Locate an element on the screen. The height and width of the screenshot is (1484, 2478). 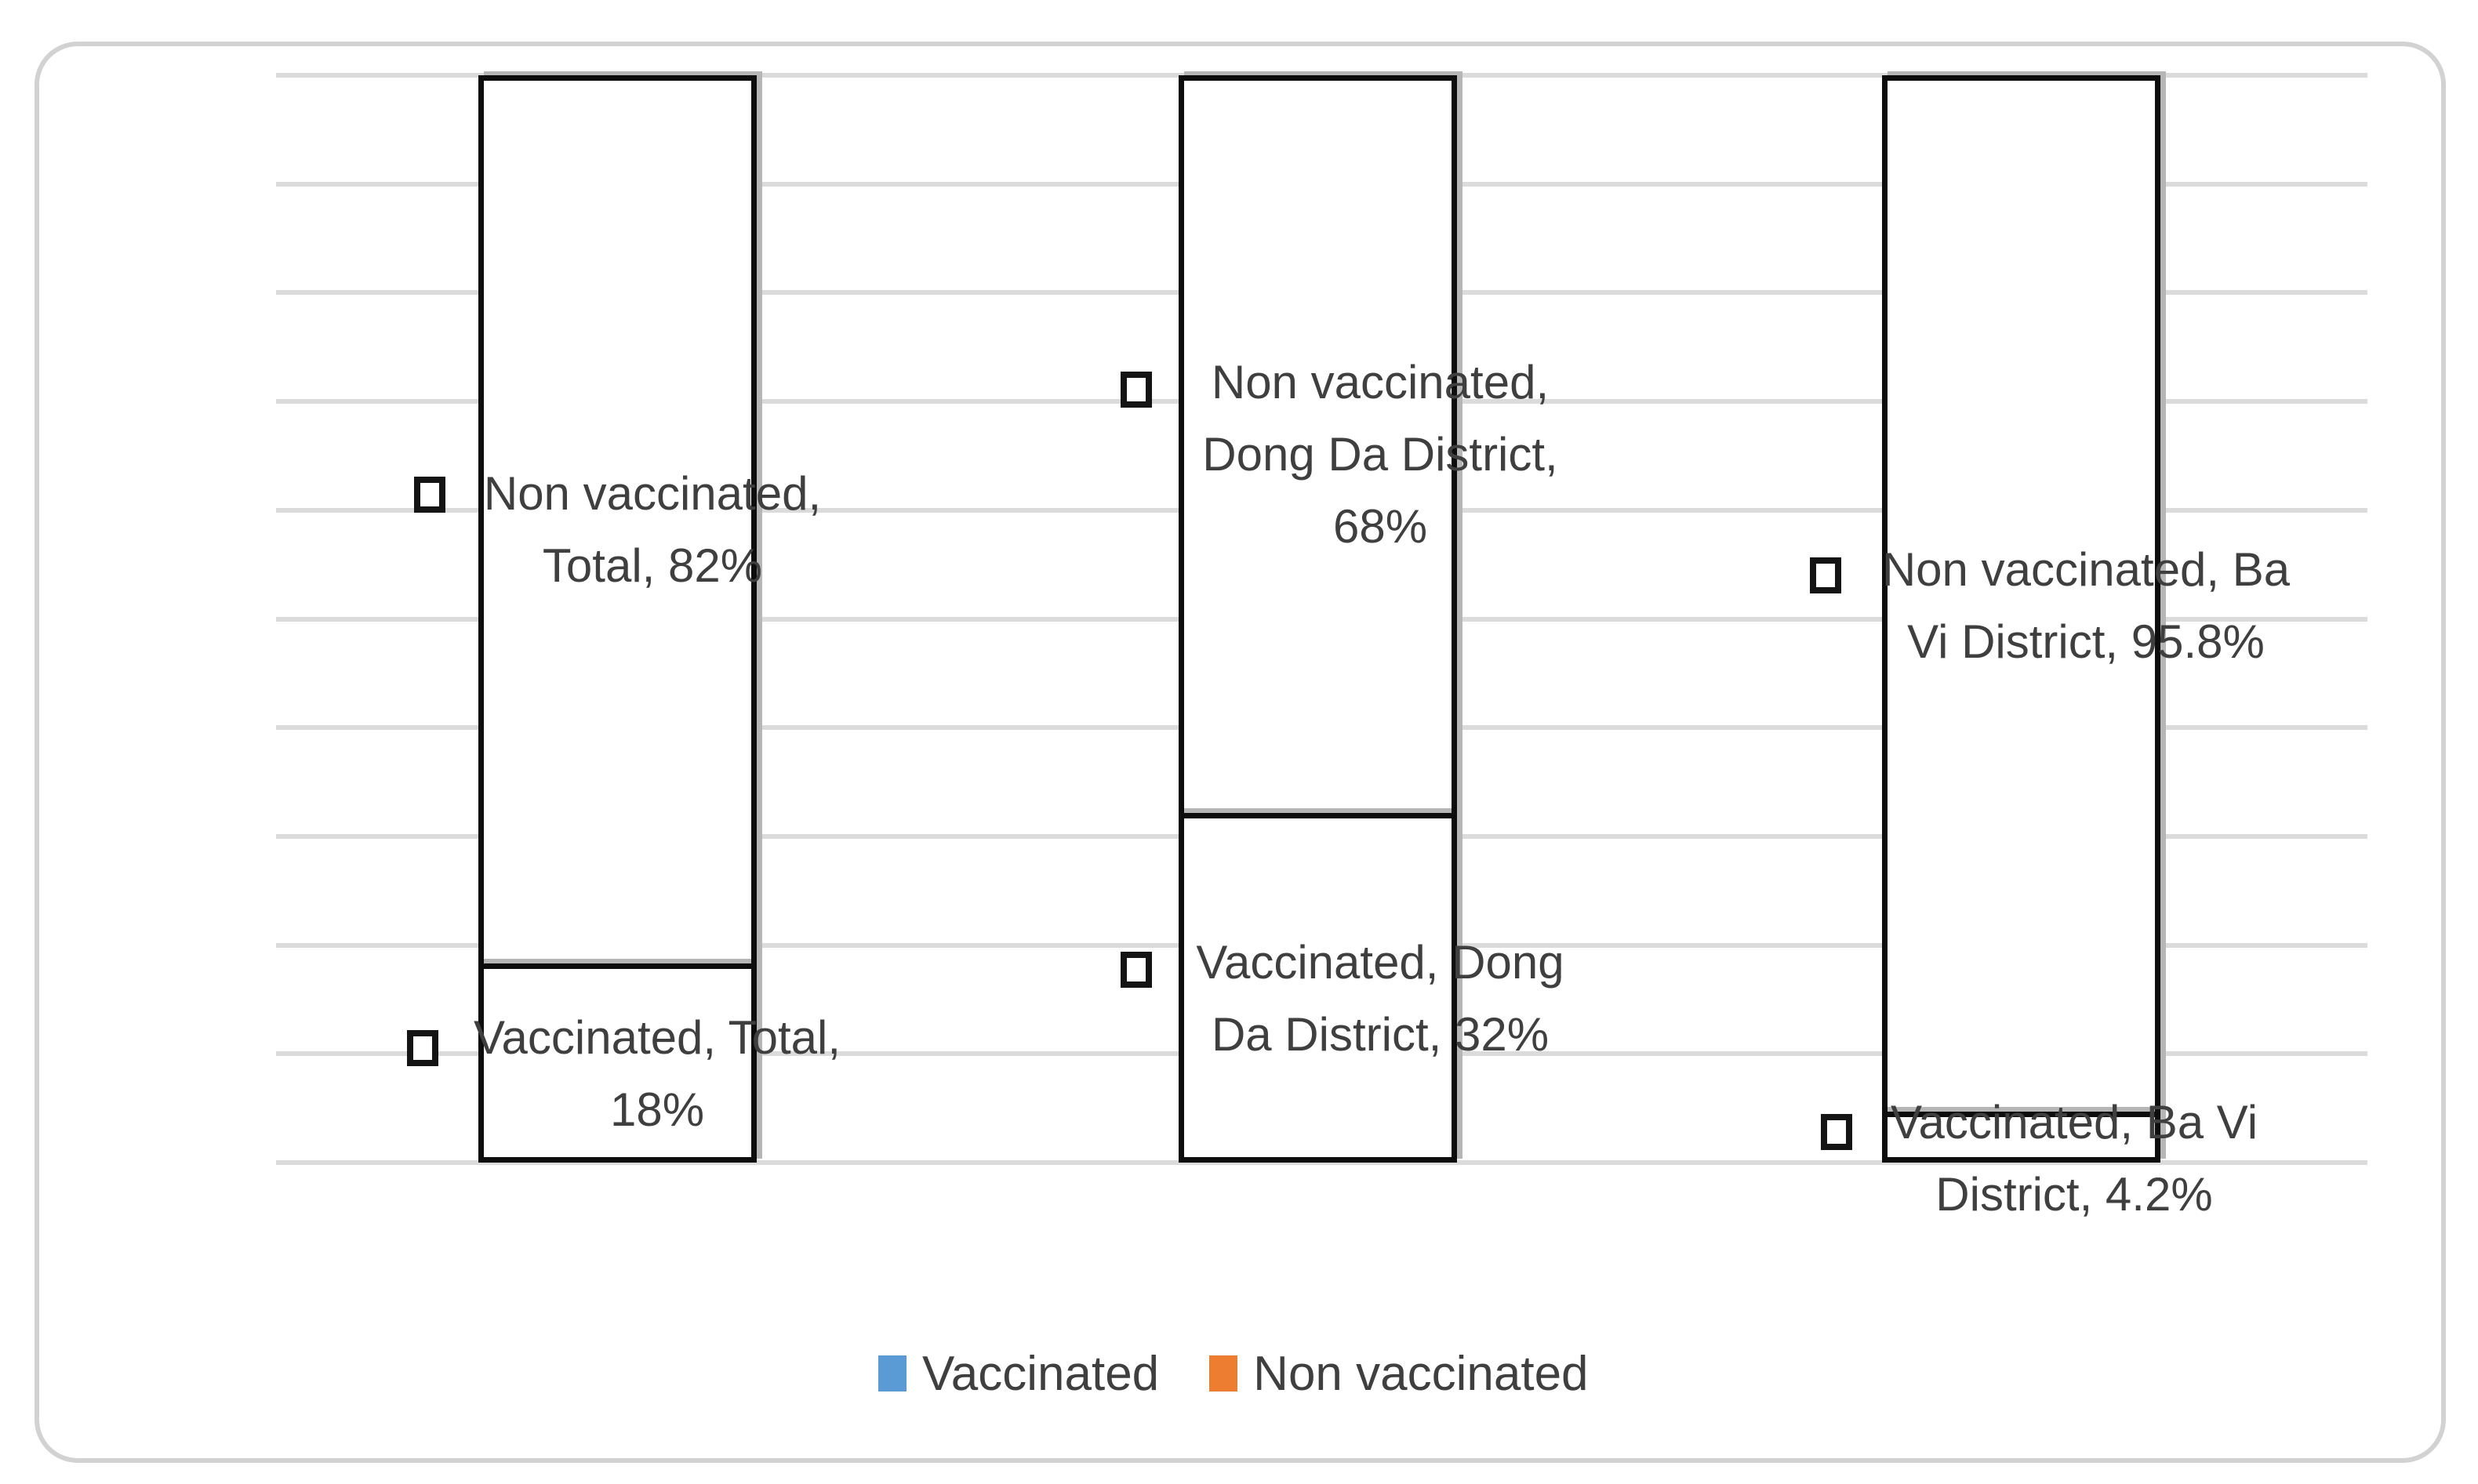
segment-nonvaccinated-ba-vi is located at coordinates (2021, 596).